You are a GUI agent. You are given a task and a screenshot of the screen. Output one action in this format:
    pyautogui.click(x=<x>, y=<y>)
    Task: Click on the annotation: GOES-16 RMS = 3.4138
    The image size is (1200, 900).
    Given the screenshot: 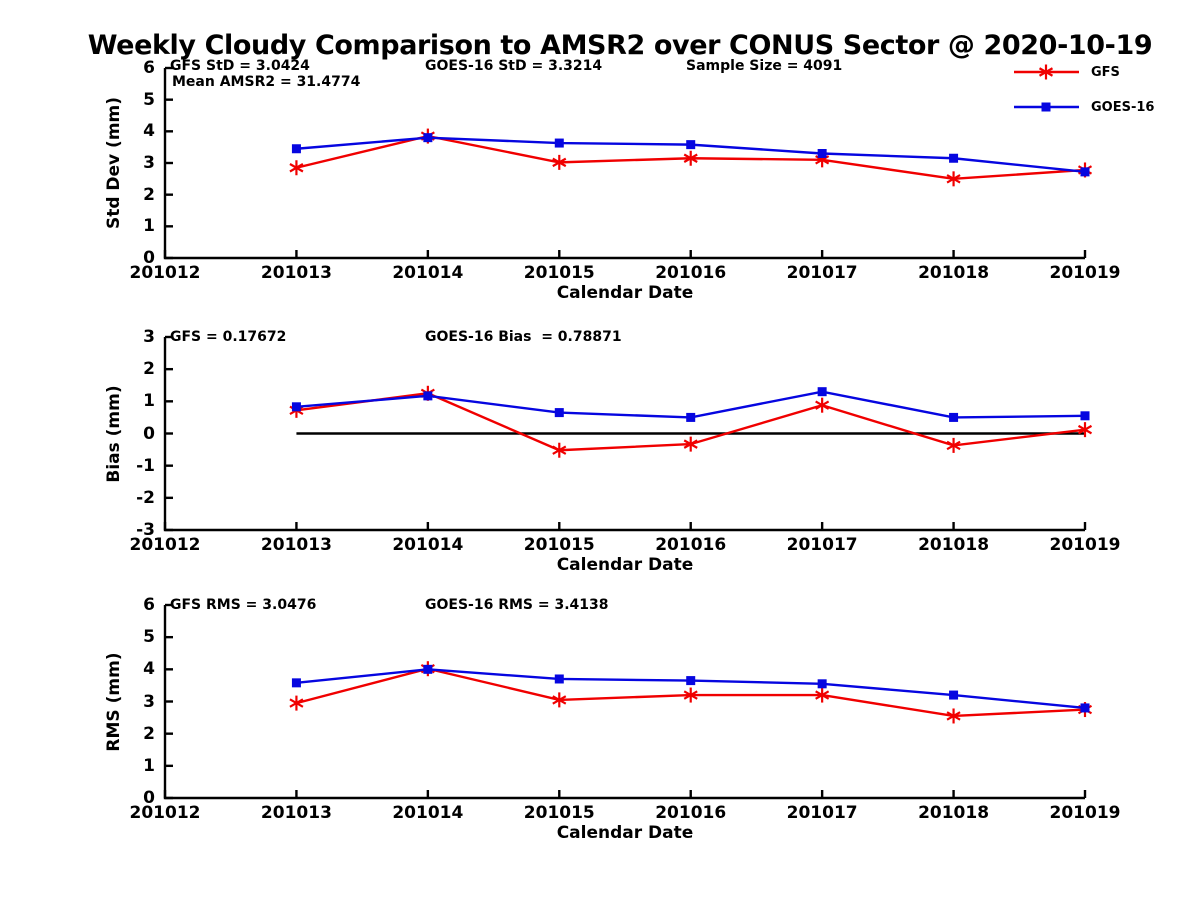 What is the action you would take?
    pyautogui.click(x=517, y=605)
    